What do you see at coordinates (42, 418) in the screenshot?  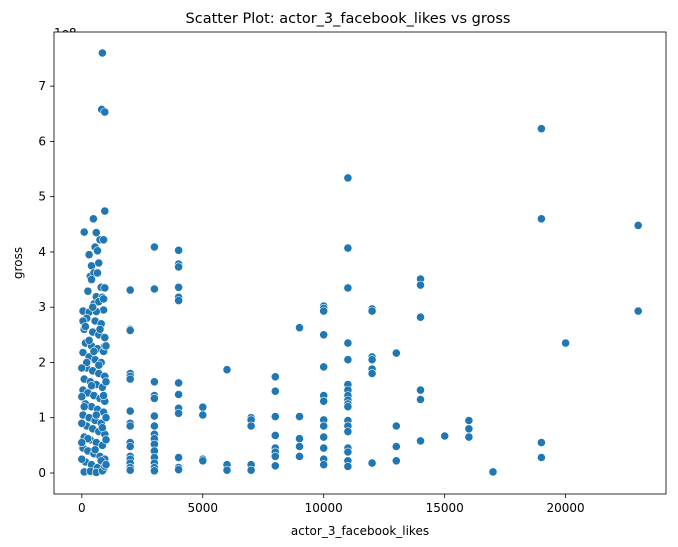 I see `y-tick-label: 1` at bounding box center [42, 418].